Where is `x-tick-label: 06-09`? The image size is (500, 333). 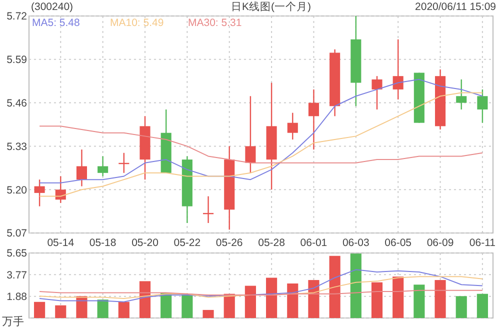 x-tick-label: 06-09 is located at coordinates (440, 243).